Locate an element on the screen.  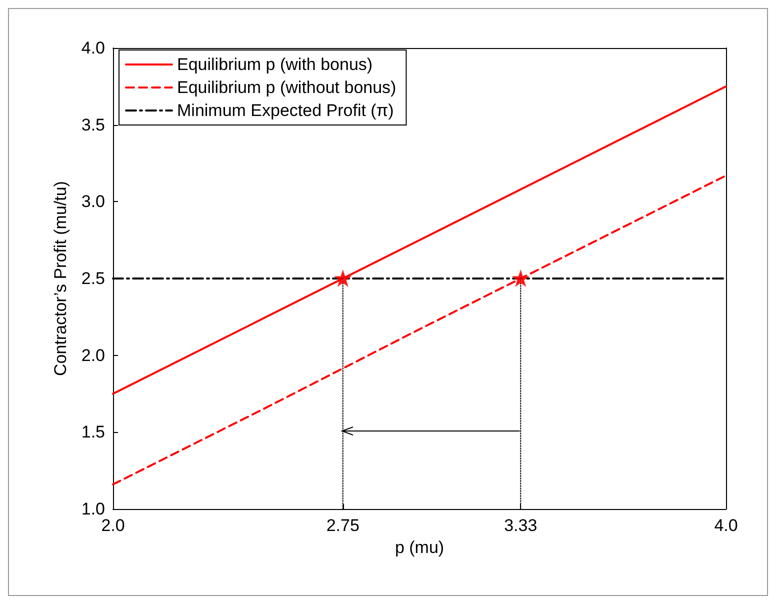
legend-label: Equilibrium p (with bonus) is located at coordinates (275, 64).